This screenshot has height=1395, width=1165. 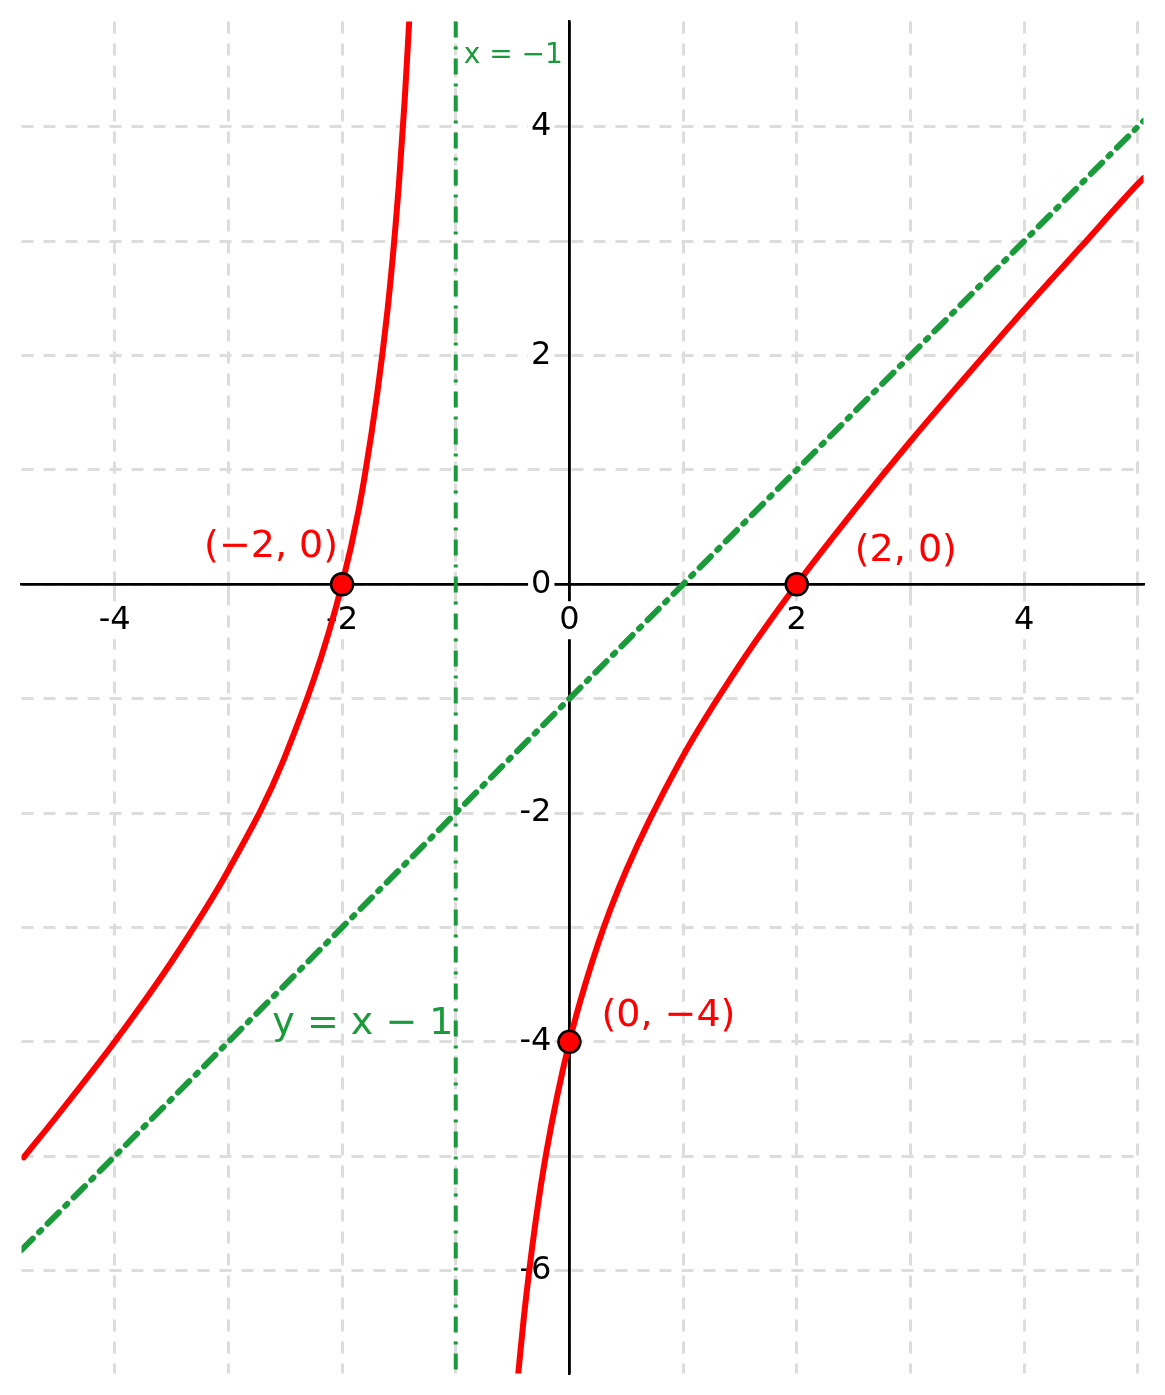 What do you see at coordinates (541, 352) in the screenshot?
I see `y-tick-label: 2` at bounding box center [541, 352].